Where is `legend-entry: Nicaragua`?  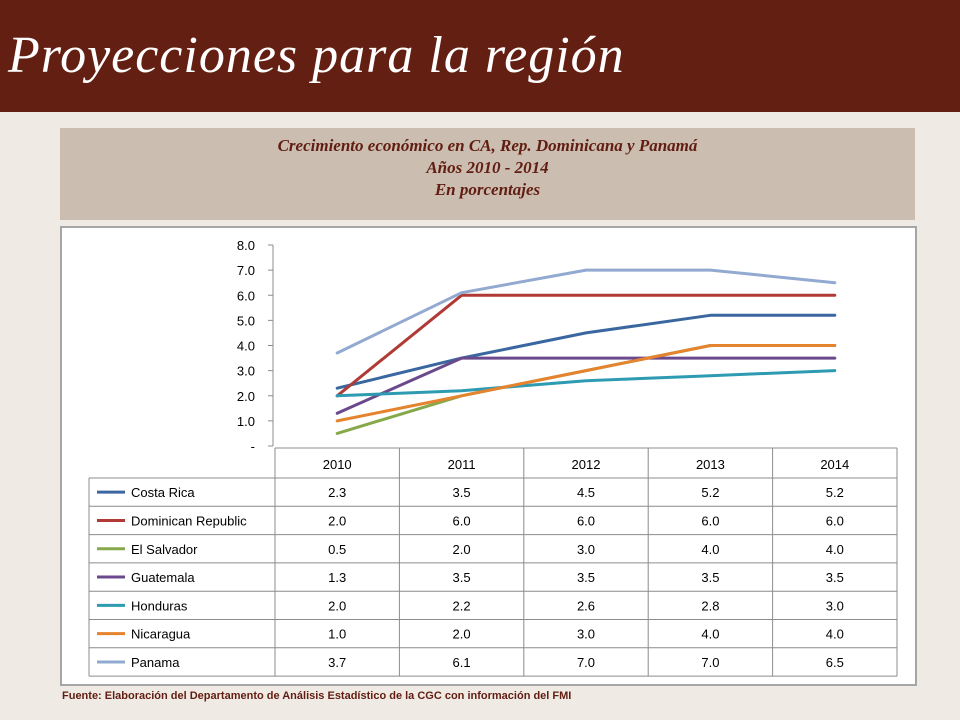 legend-entry: Nicaragua is located at coordinates (161, 634).